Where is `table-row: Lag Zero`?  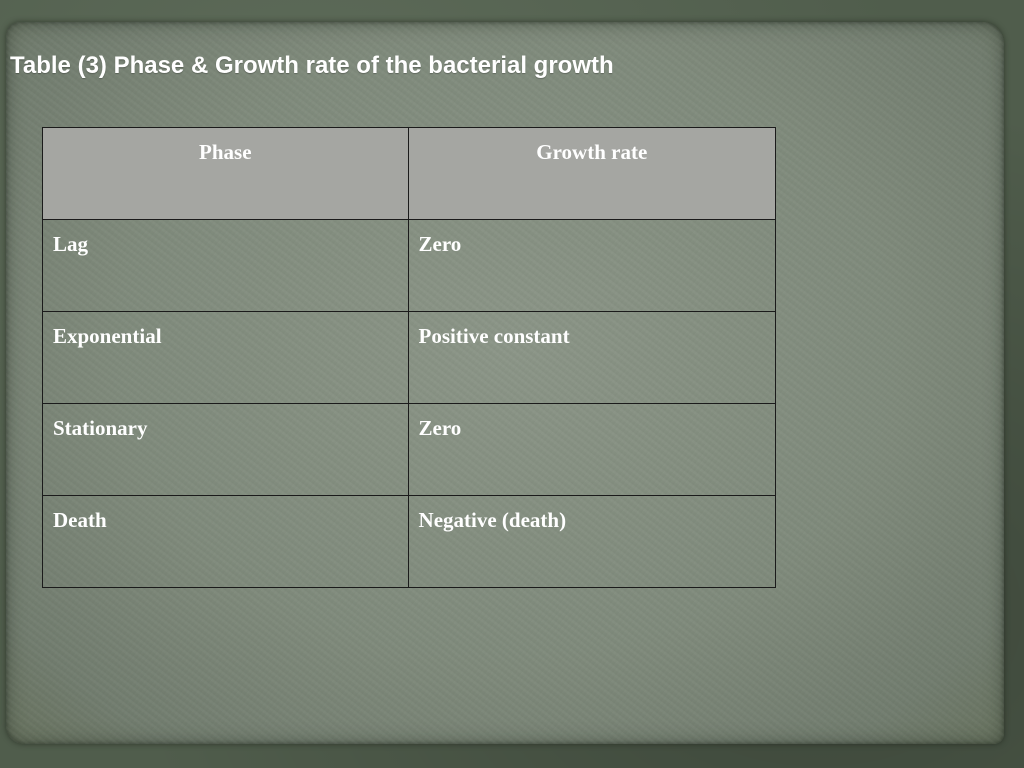 table-row: Lag Zero is located at coordinates (409, 265).